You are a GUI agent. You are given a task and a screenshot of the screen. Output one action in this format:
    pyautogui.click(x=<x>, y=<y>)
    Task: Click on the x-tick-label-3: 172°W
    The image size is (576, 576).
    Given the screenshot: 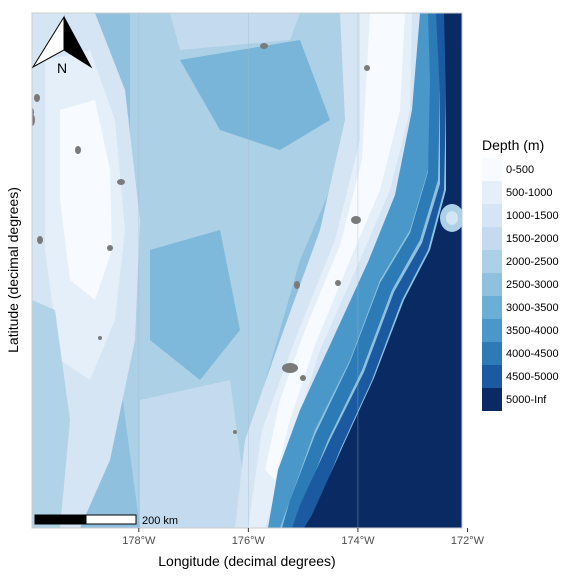 What is the action you would take?
    pyautogui.click(x=468, y=541)
    